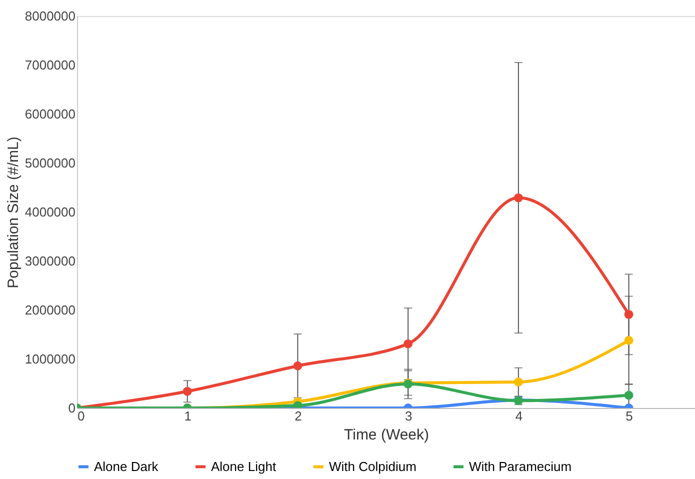 The height and width of the screenshot is (479, 695). I want to click on y-tick-label: 6000000, so click(50, 114).